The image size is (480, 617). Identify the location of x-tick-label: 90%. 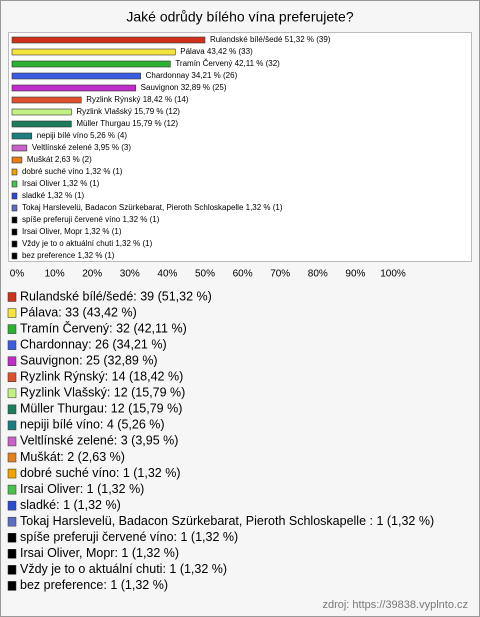
(355, 274).